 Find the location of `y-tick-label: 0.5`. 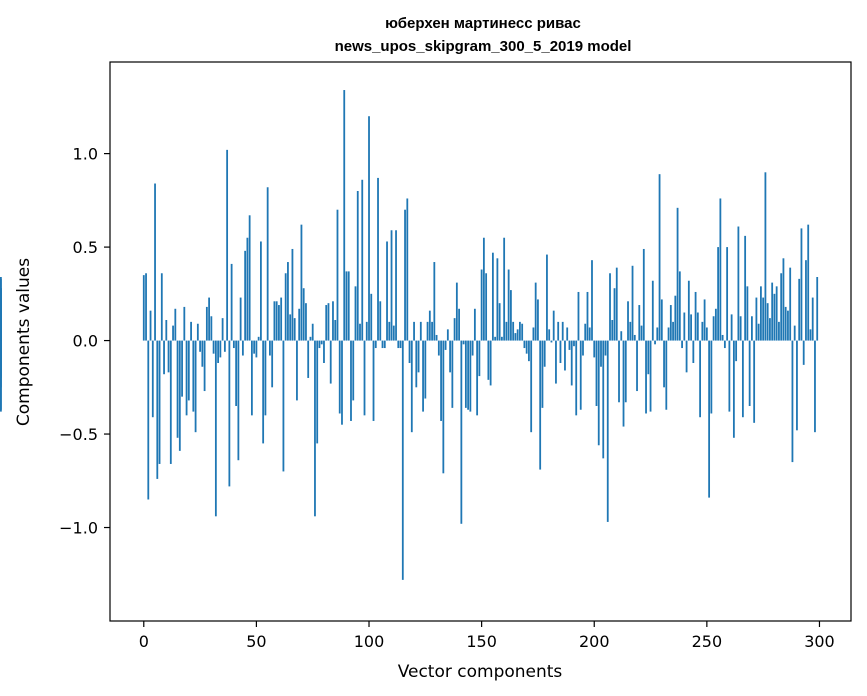

y-tick-label: 0.5 is located at coordinates (85, 247).